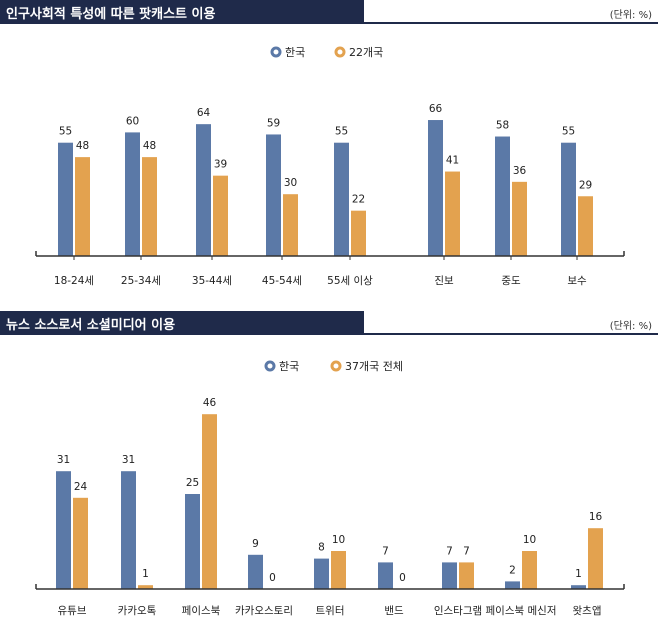 This screenshot has height=632, width=658. Describe the element at coordinates (458, 611) in the screenshot. I see `category-label: 인스타그램` at that location.